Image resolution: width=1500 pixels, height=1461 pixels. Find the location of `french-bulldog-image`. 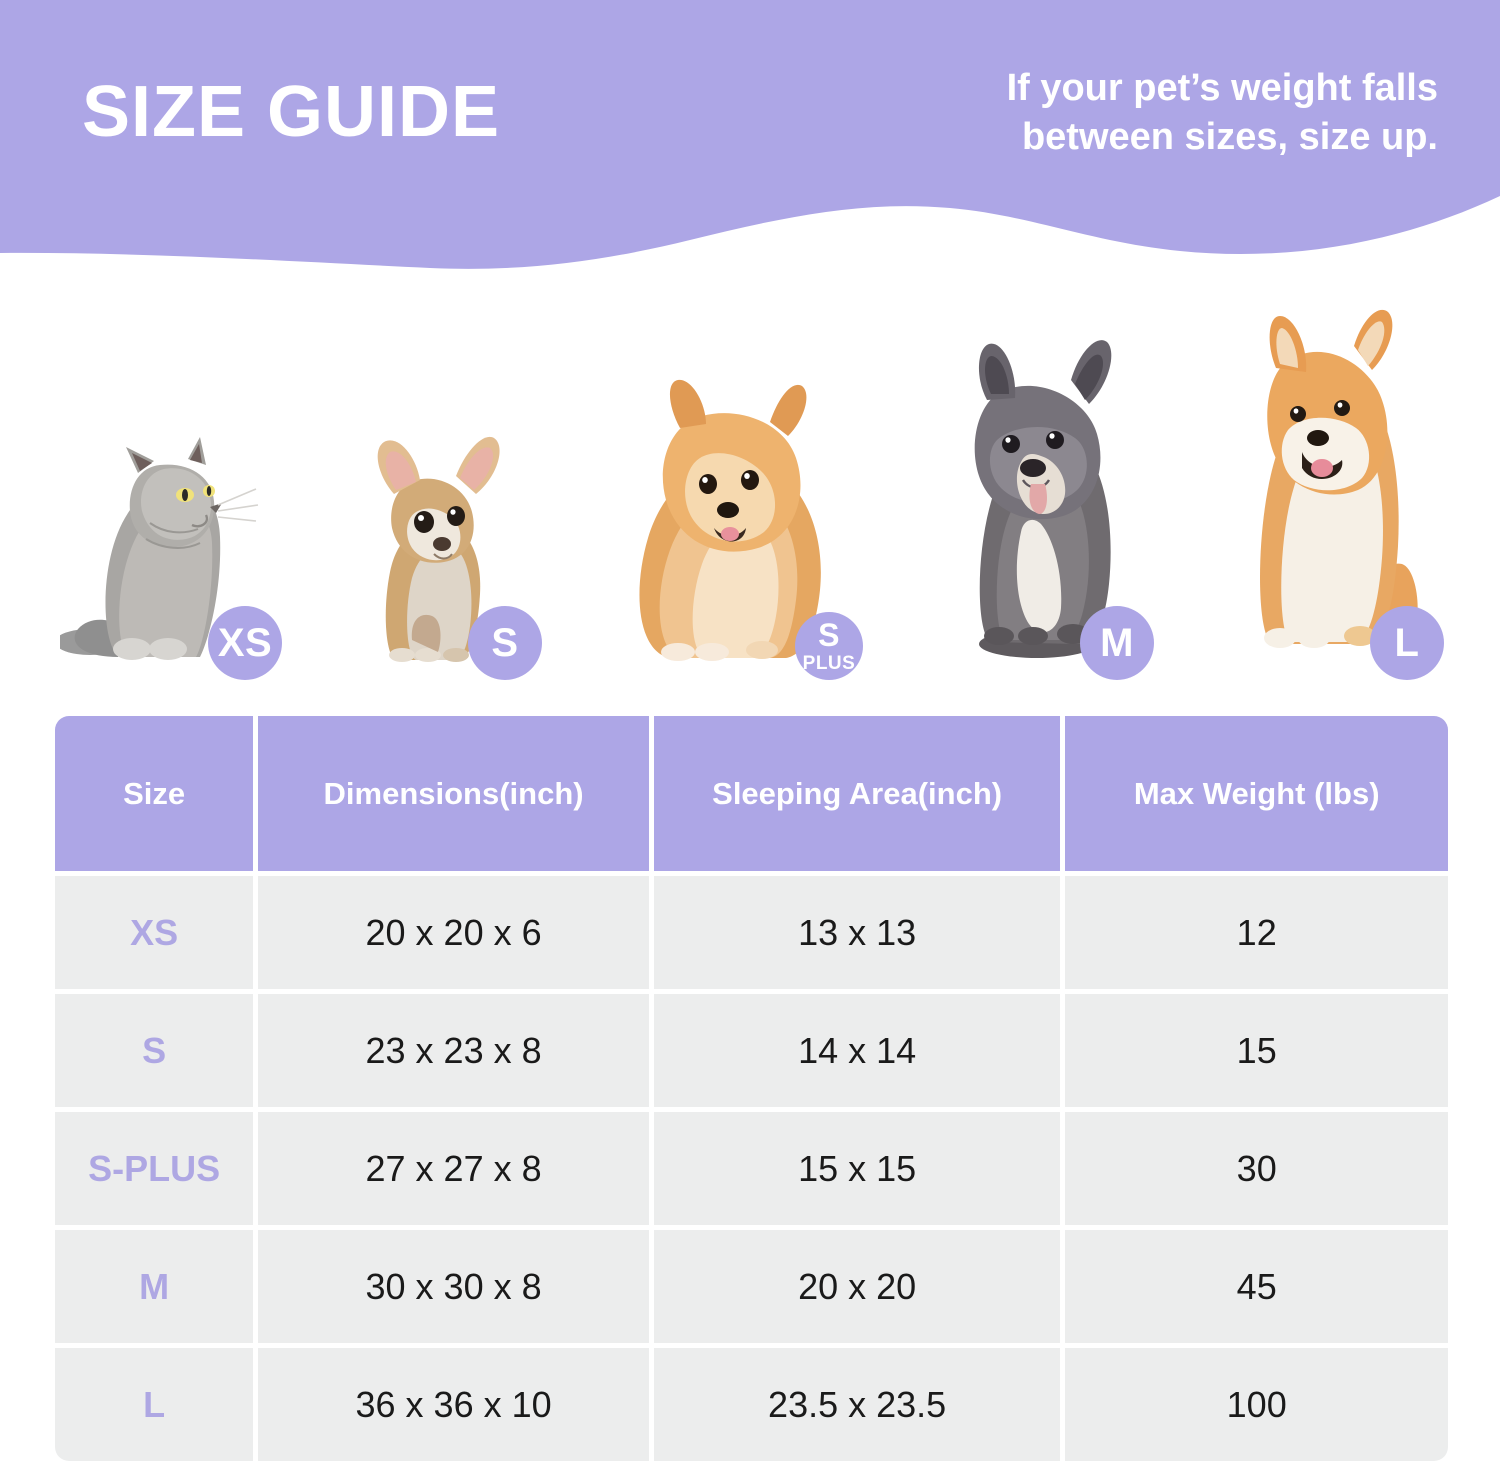

french-bulldog-image is located at coordinates (1043, 499).